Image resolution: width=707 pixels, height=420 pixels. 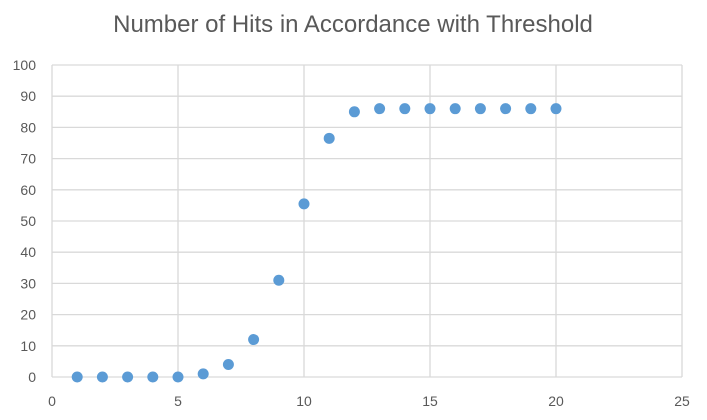 What do you see at coordinates (682, 401) in the screenshot?
I see `x-tick-label: 25` at bounding box center [682, 401].